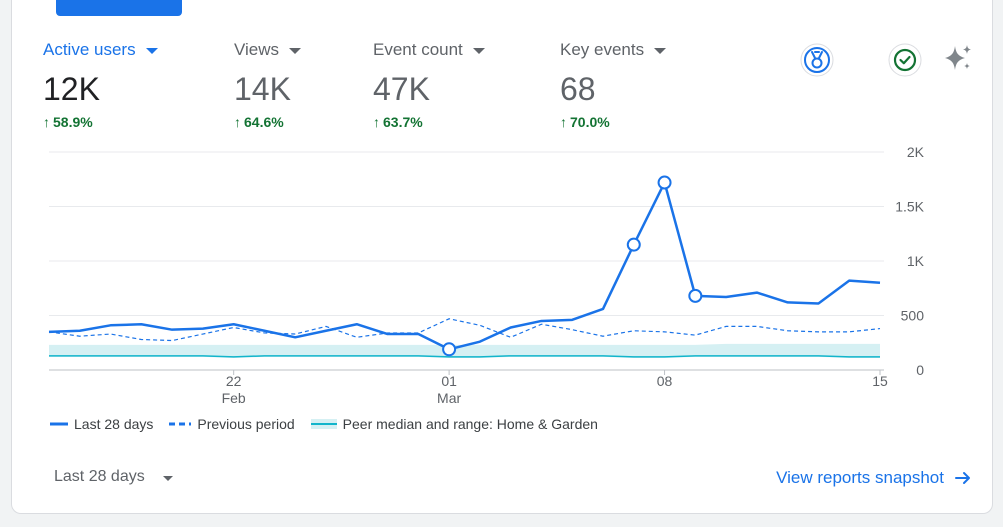 This screenshot has height=527, width=1003. Describe the element at coordinates (962, 478) in the screenshot. I see `arrow-right-icon` at that location.